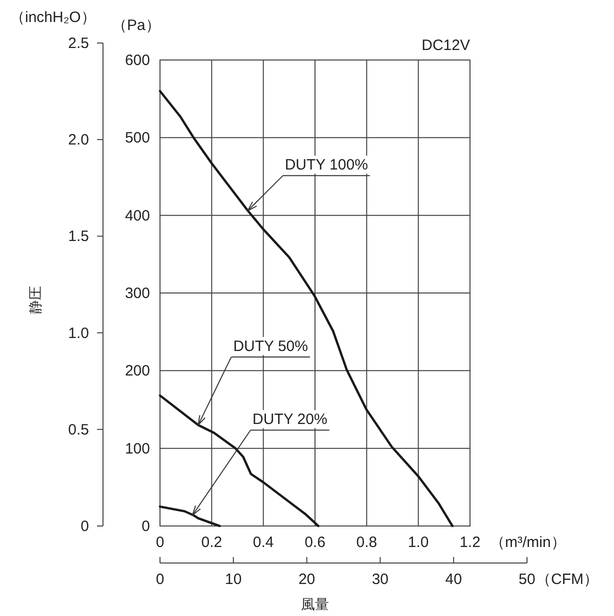 Image resolution: width=614 pixels, height=616 pixels. Describe the element at coordinates (78, 333) in the screenshot. I see `y2-tick-label: 1.0` at that location.